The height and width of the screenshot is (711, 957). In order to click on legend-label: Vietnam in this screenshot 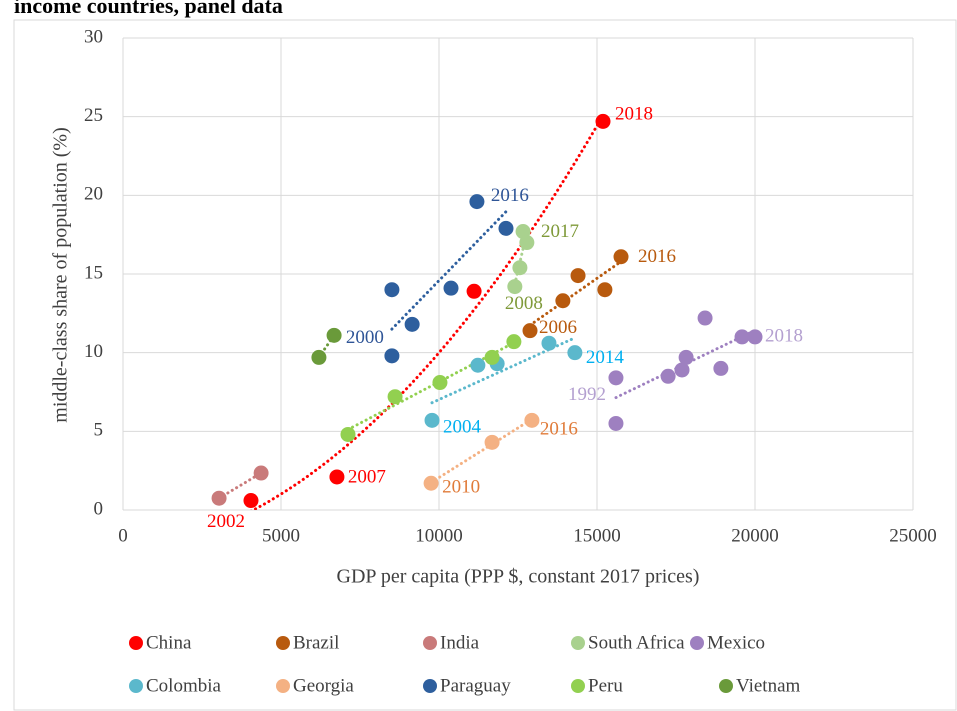, I will do `click(768, 685)`.